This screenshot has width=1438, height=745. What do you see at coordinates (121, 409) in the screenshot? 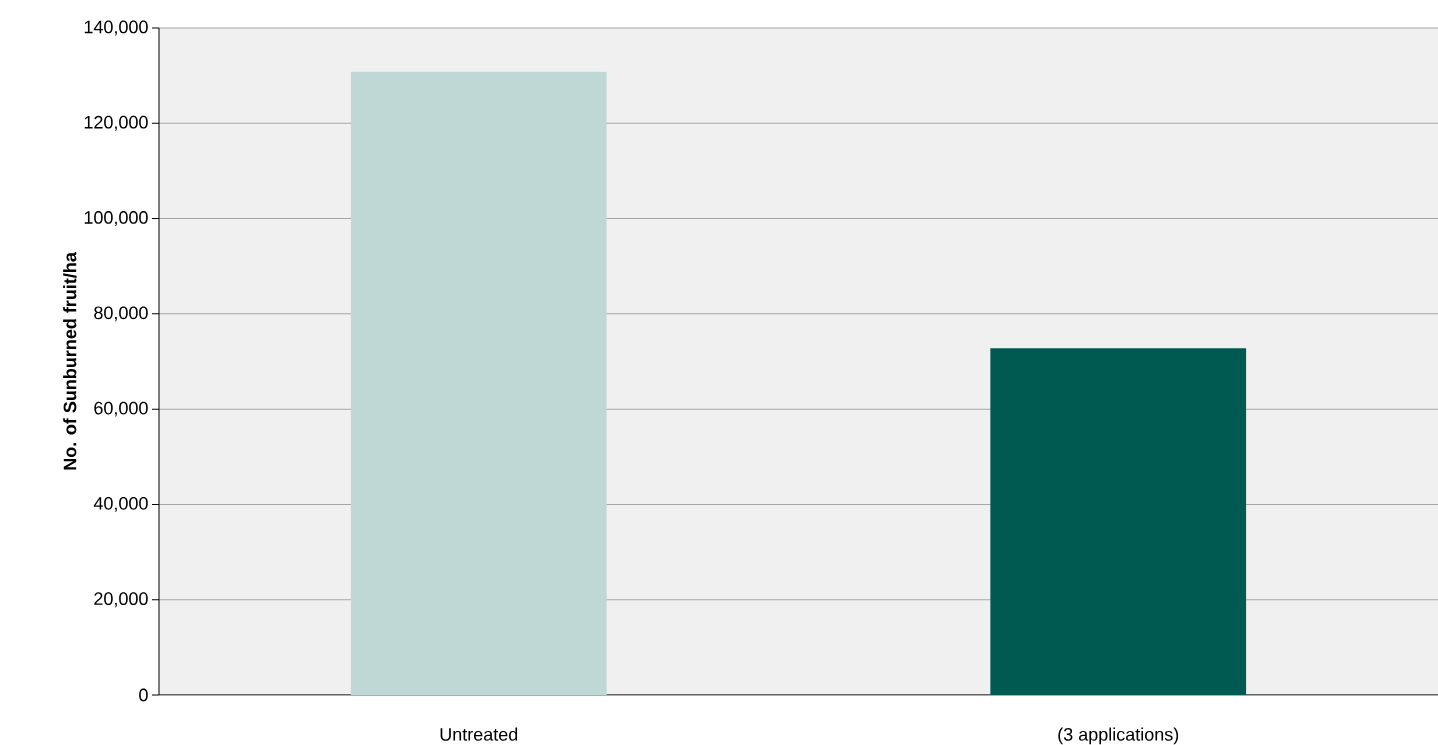
I see `y-tick-label: 60,000` at bounding box center [121, 409].